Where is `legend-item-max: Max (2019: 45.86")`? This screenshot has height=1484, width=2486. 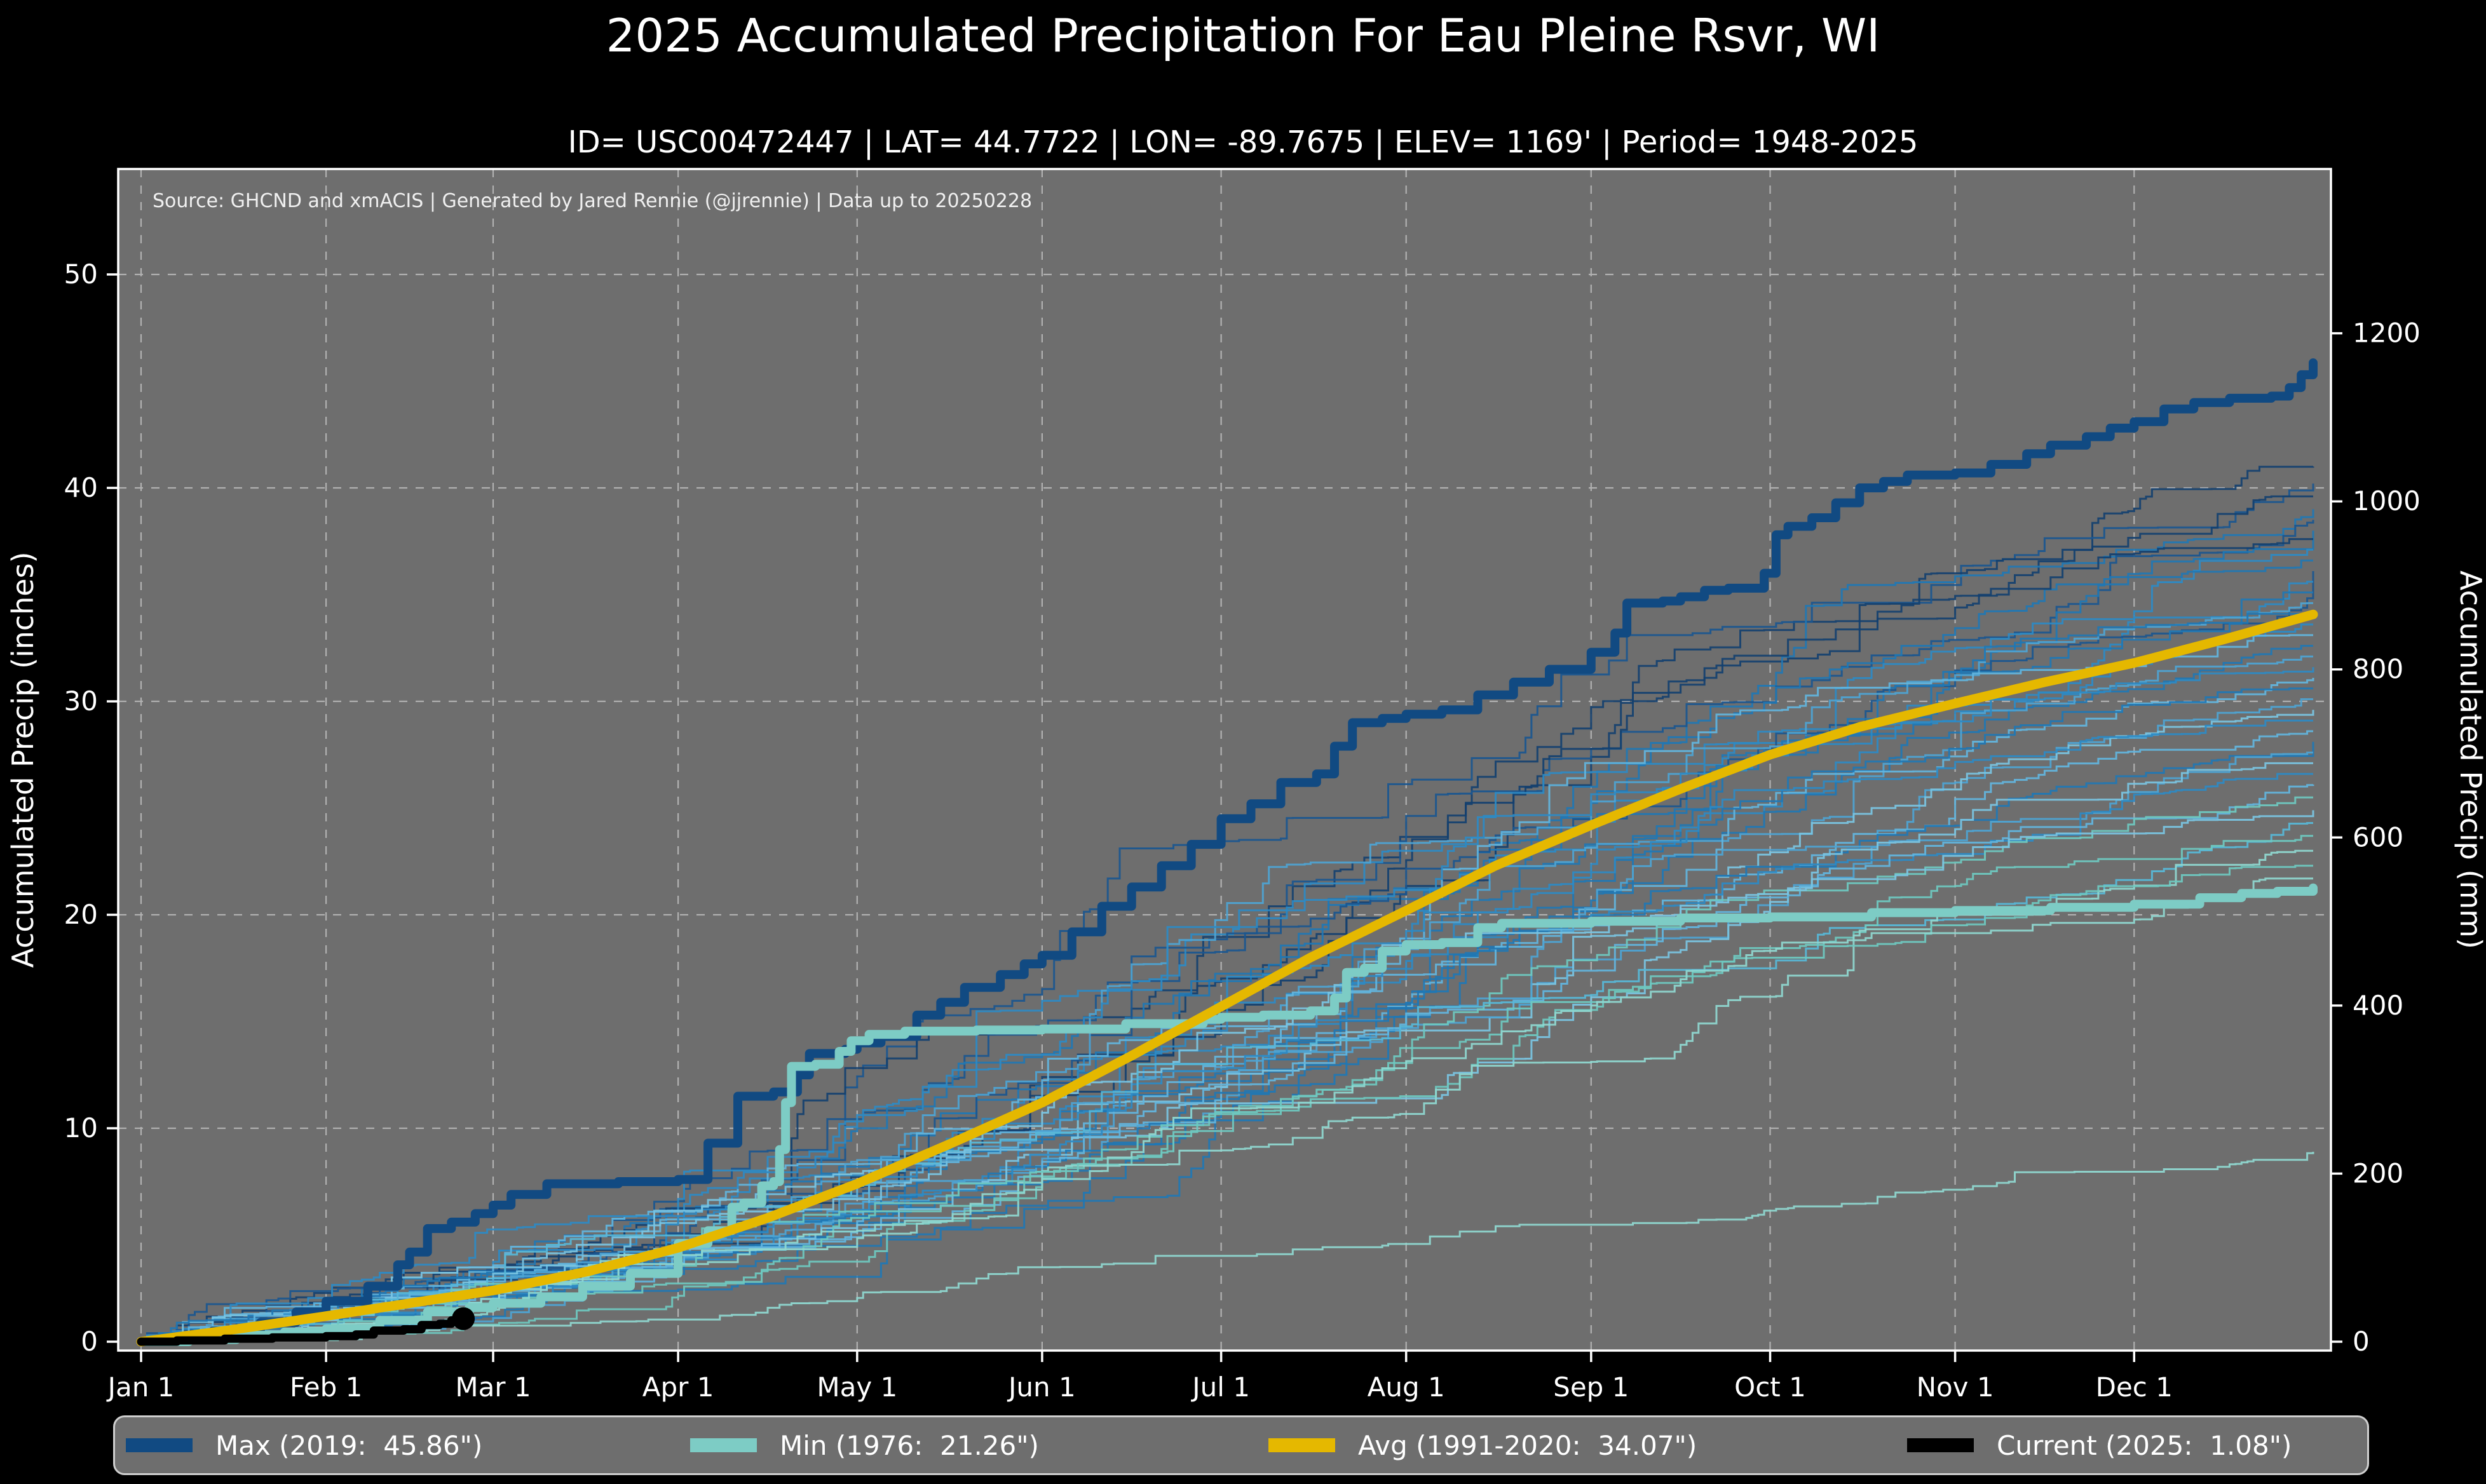 legend-item-max: Max (2019: 45.86") is located at coordinates (304, 1445).